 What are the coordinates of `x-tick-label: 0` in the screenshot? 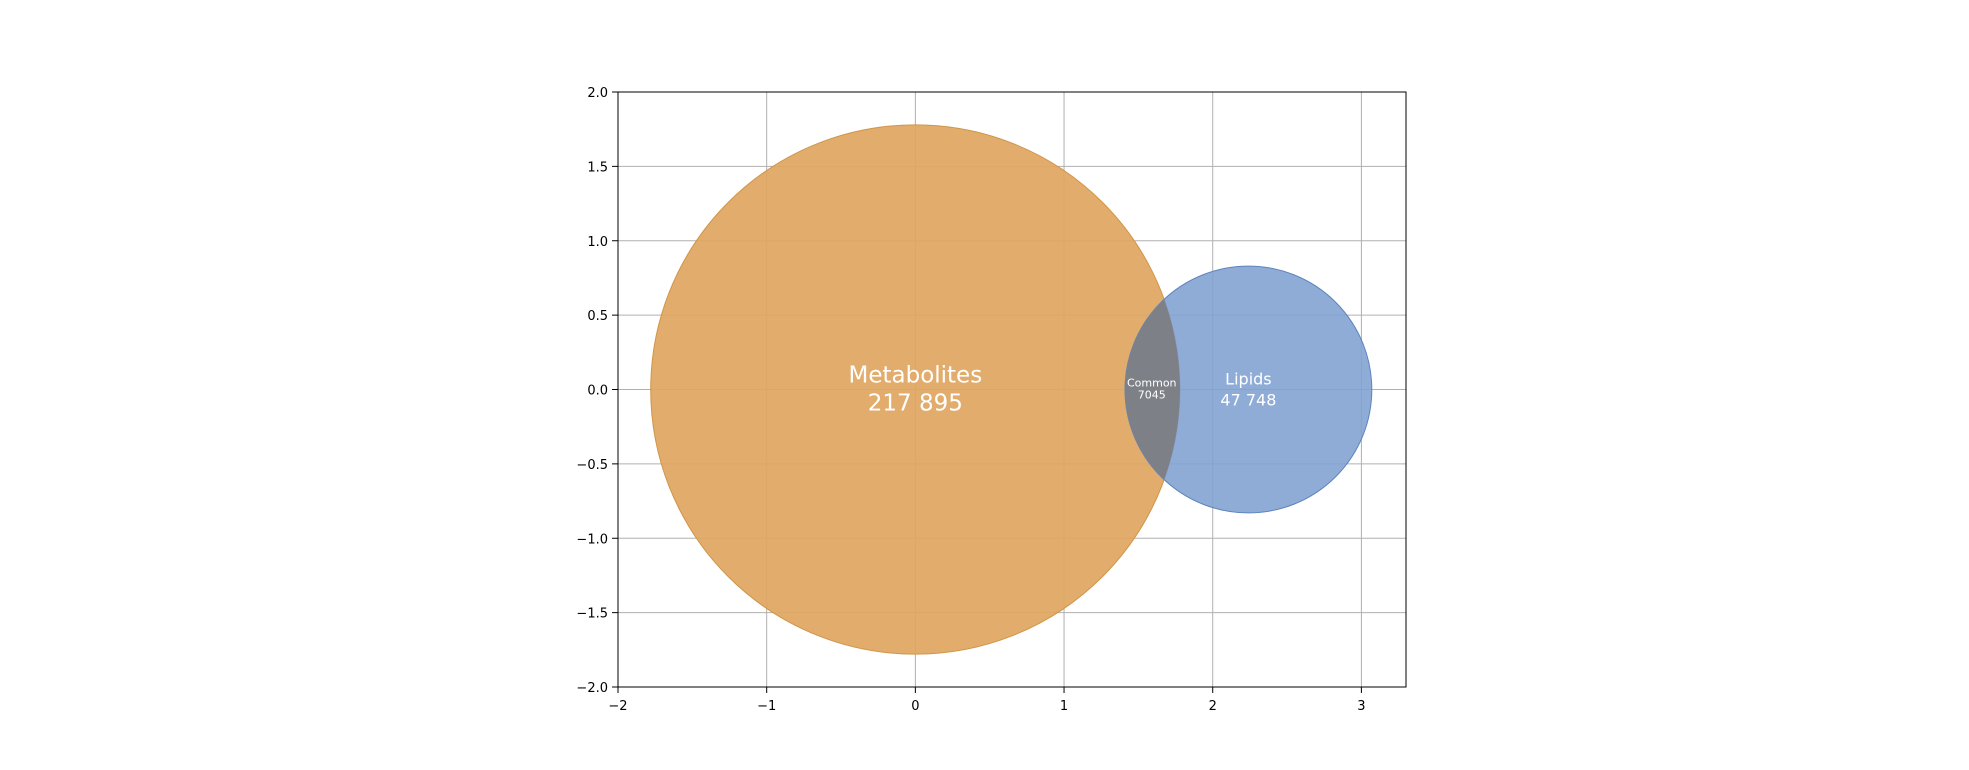 It's located at (915, 706).